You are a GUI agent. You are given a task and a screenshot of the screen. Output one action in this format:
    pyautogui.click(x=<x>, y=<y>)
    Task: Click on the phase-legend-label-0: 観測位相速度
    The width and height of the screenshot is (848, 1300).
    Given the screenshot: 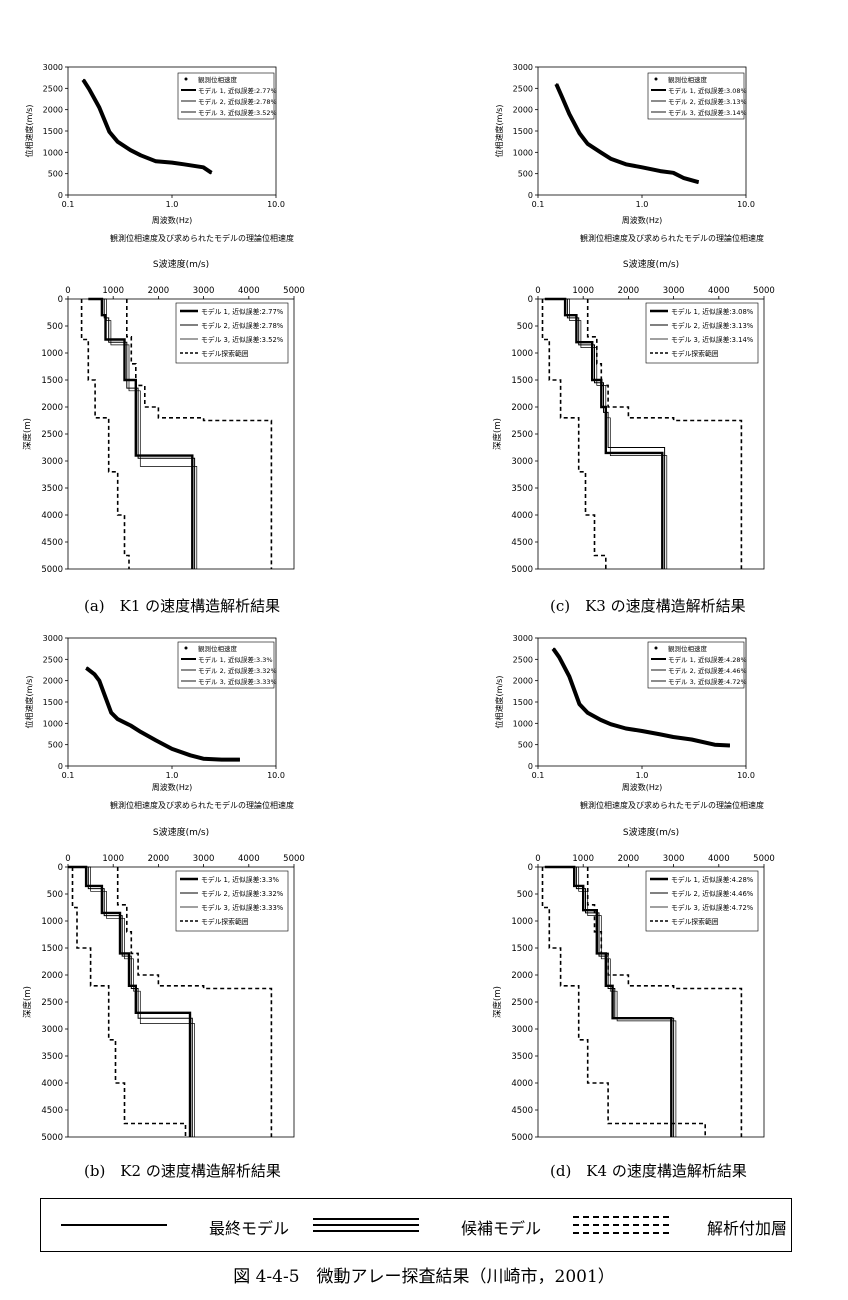 What is the action you would take?
    pyautogui.click(x=218, y=648)
    